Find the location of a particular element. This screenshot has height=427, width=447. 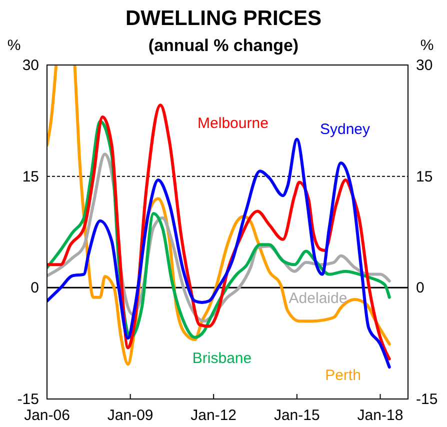

y-tick-label: 15 is located at coordinates (30, 177).